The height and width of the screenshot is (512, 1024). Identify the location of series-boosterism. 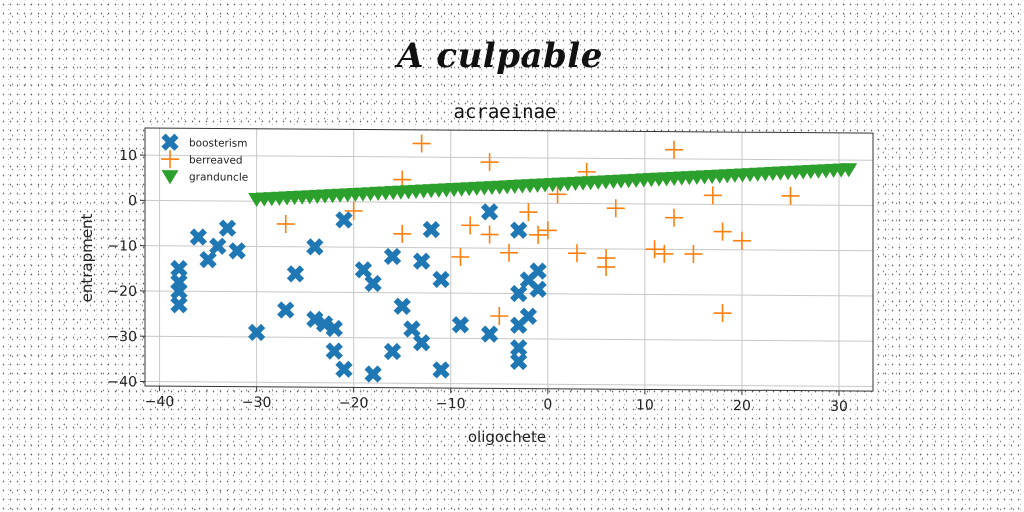
(358, 293).